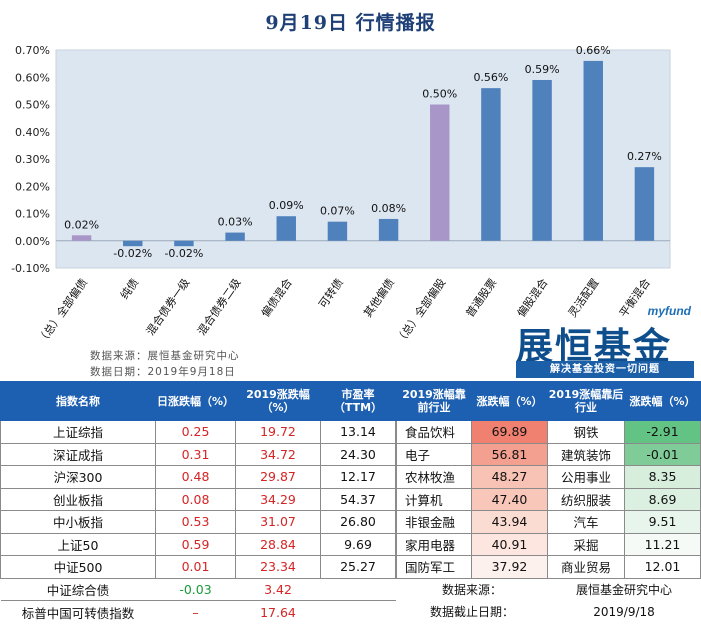  What do you see at coordinates (644, 156) in the screenshot?
I see `data-label: 0.27%` at bounding box center [644, 156].